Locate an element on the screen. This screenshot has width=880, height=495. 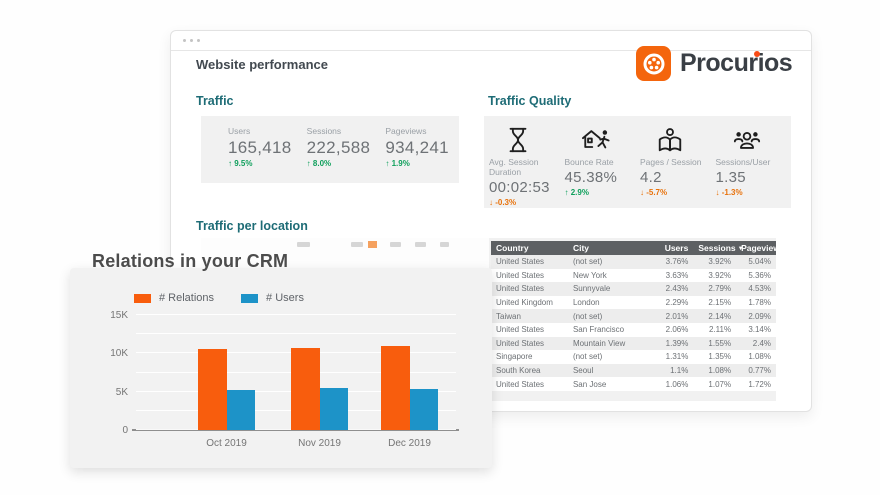
traffic-quality-heading: Traffic Quality is located at coordinates (530, 101).